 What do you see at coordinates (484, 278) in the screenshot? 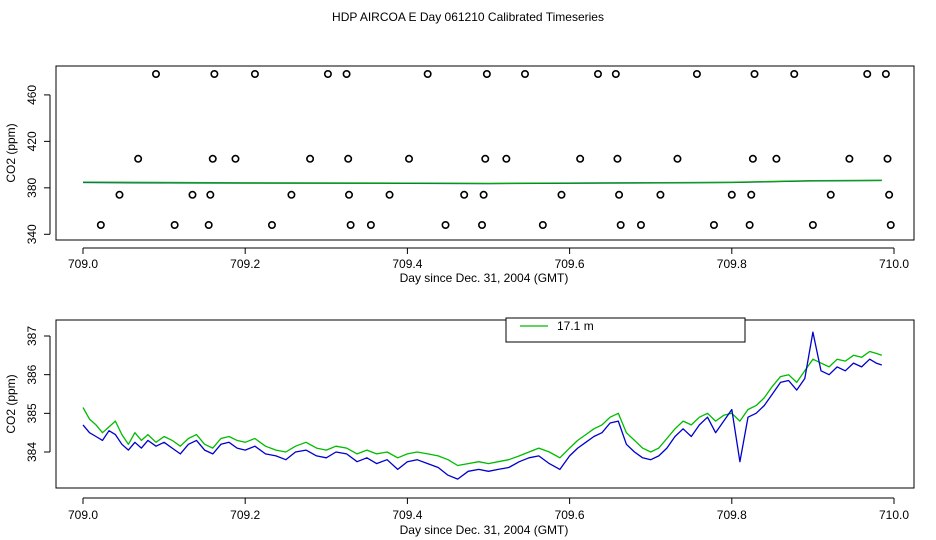
I see `top-x-axis-title: Day since Dec. 31, 2004 (GMT)` at bounding box center [484, 278].